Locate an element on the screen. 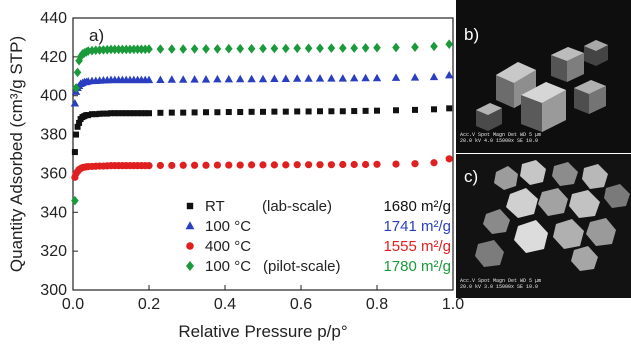  x-axis-ticks: 0.0 0.2 0.4 0.6 0.8 1.0 is located at coordinates (263, 299).